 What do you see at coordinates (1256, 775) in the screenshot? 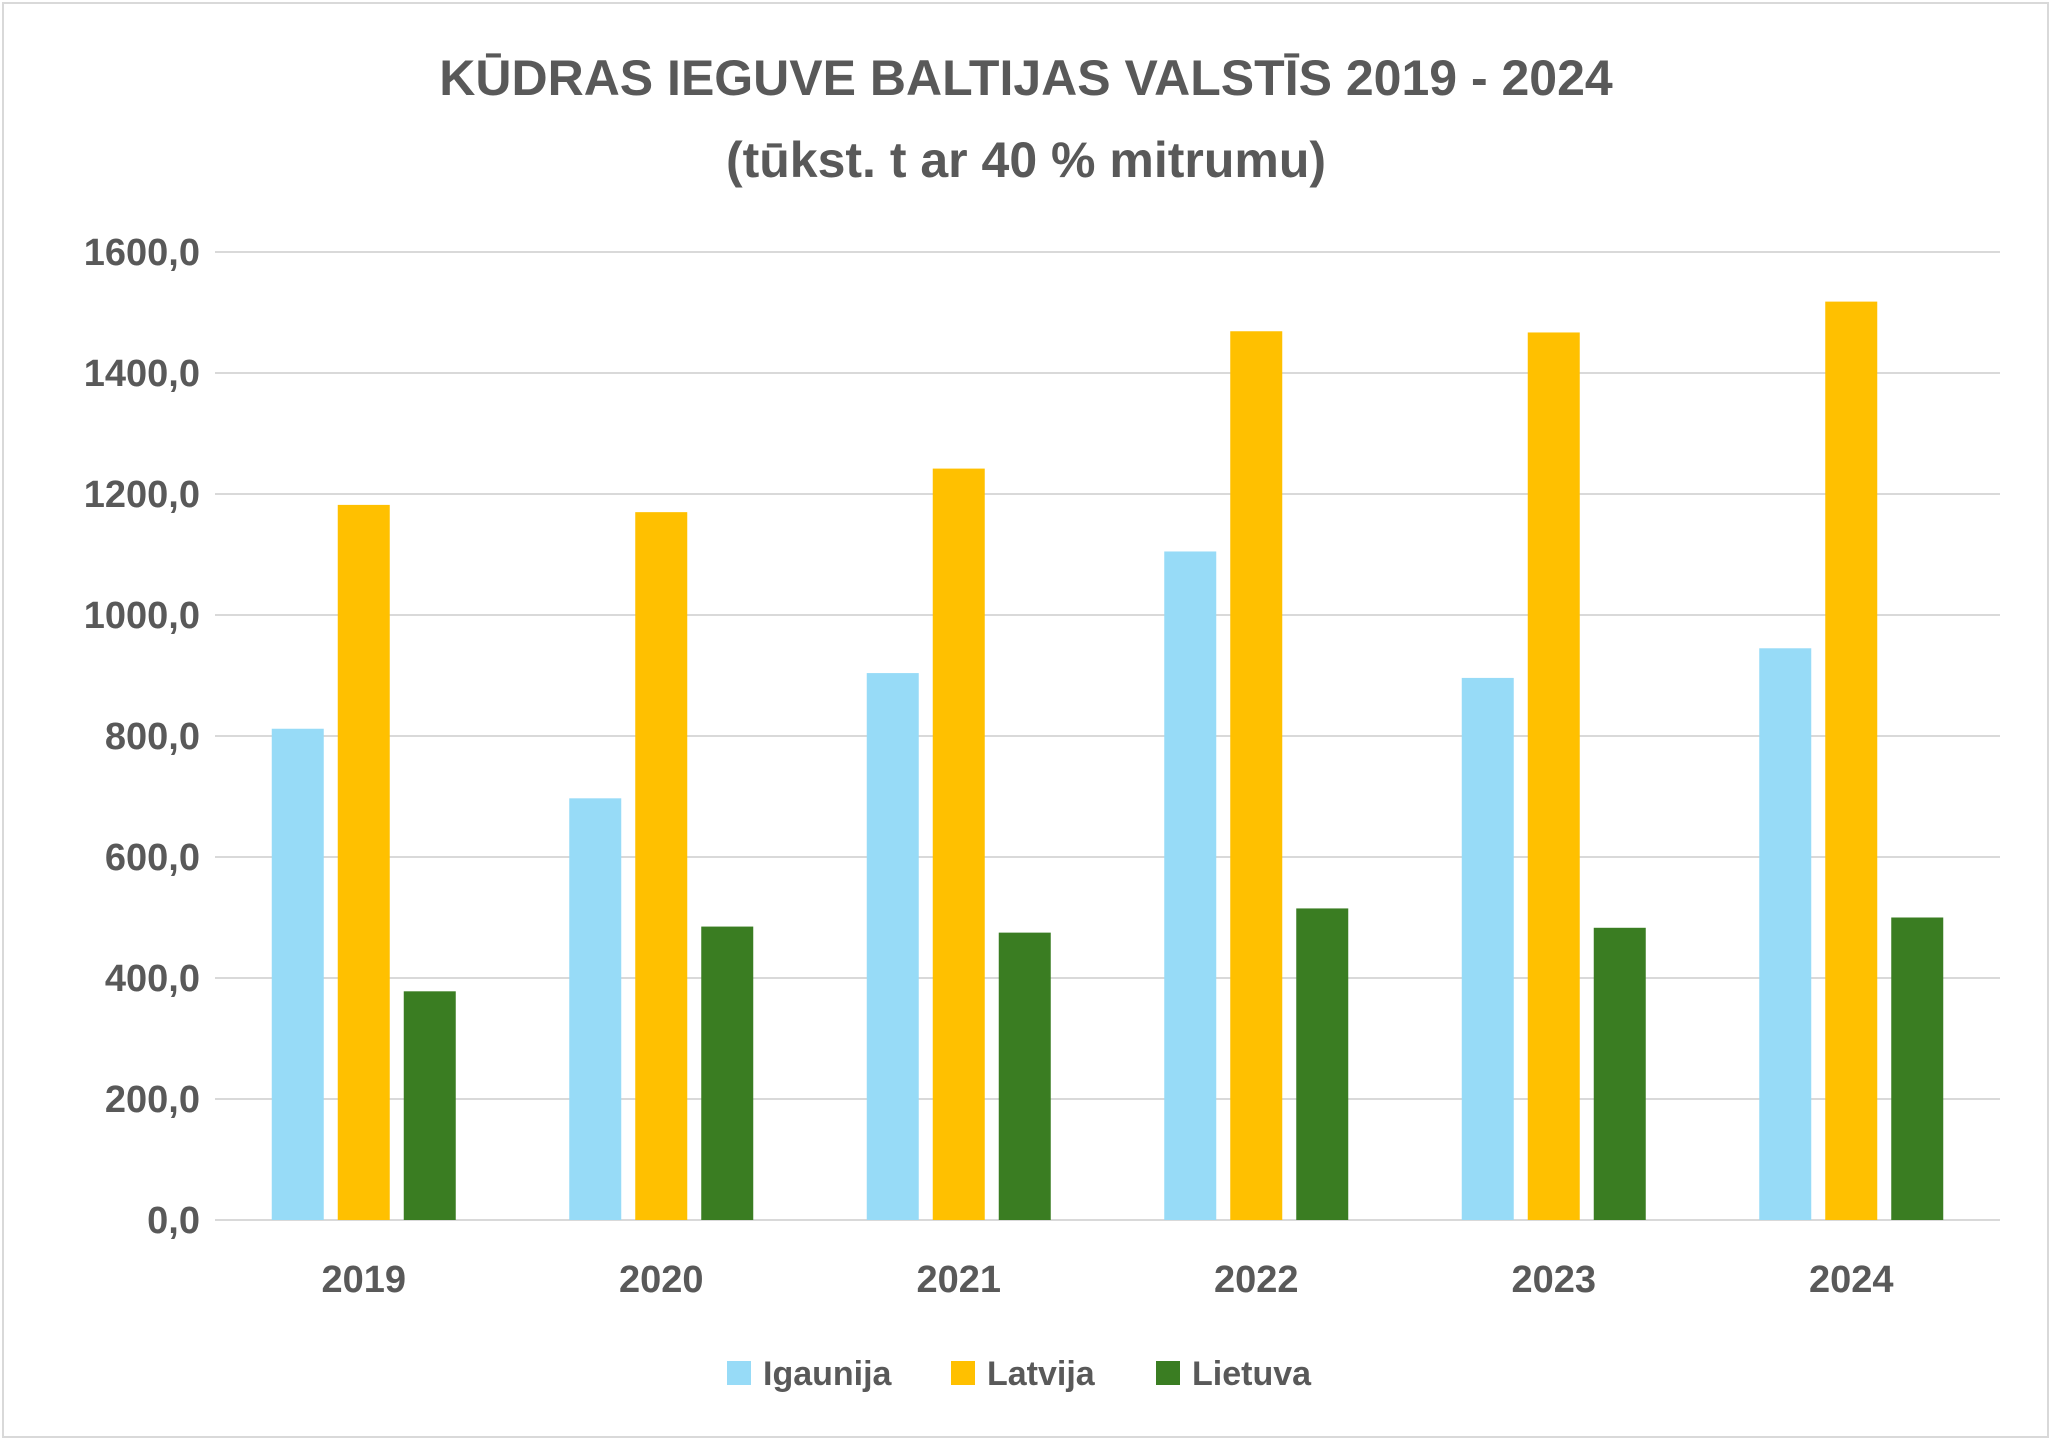
I see `bar-latvija-2022` at bounding box center [1256, 775].